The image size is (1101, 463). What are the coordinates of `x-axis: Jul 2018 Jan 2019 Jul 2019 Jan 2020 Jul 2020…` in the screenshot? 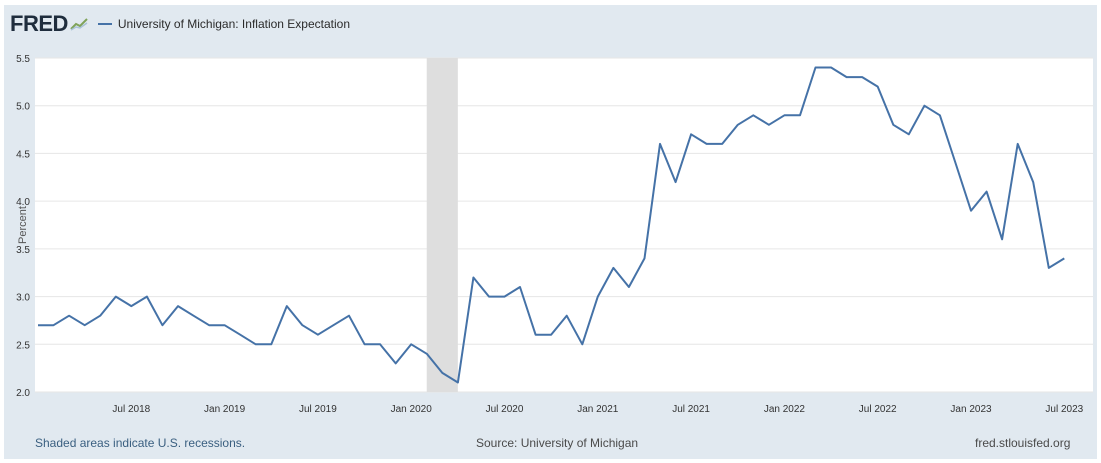 It's located at (597, 409).